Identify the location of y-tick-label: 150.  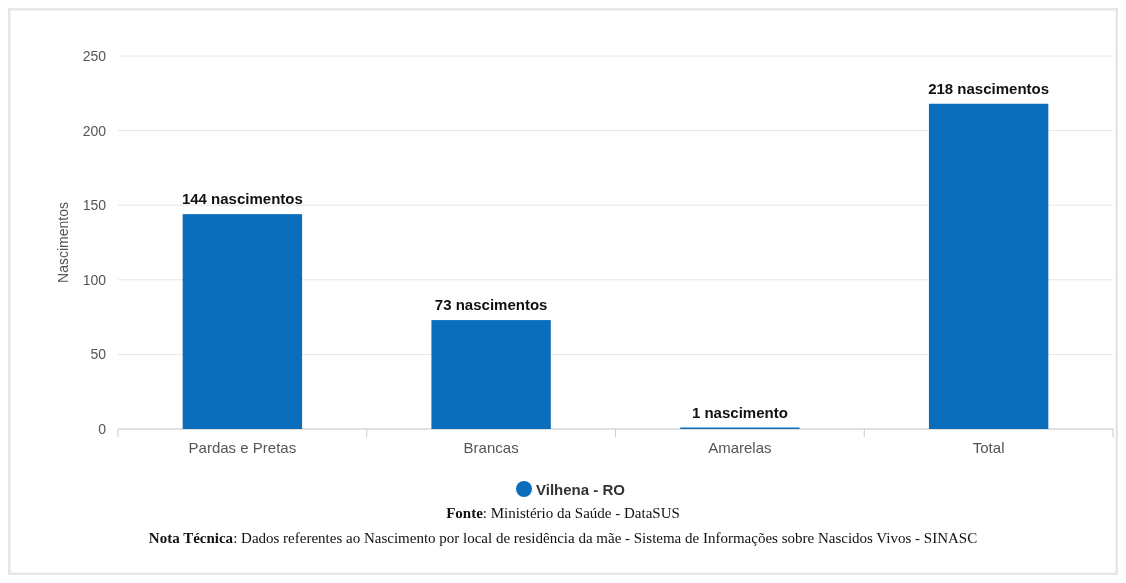
(94, 205).